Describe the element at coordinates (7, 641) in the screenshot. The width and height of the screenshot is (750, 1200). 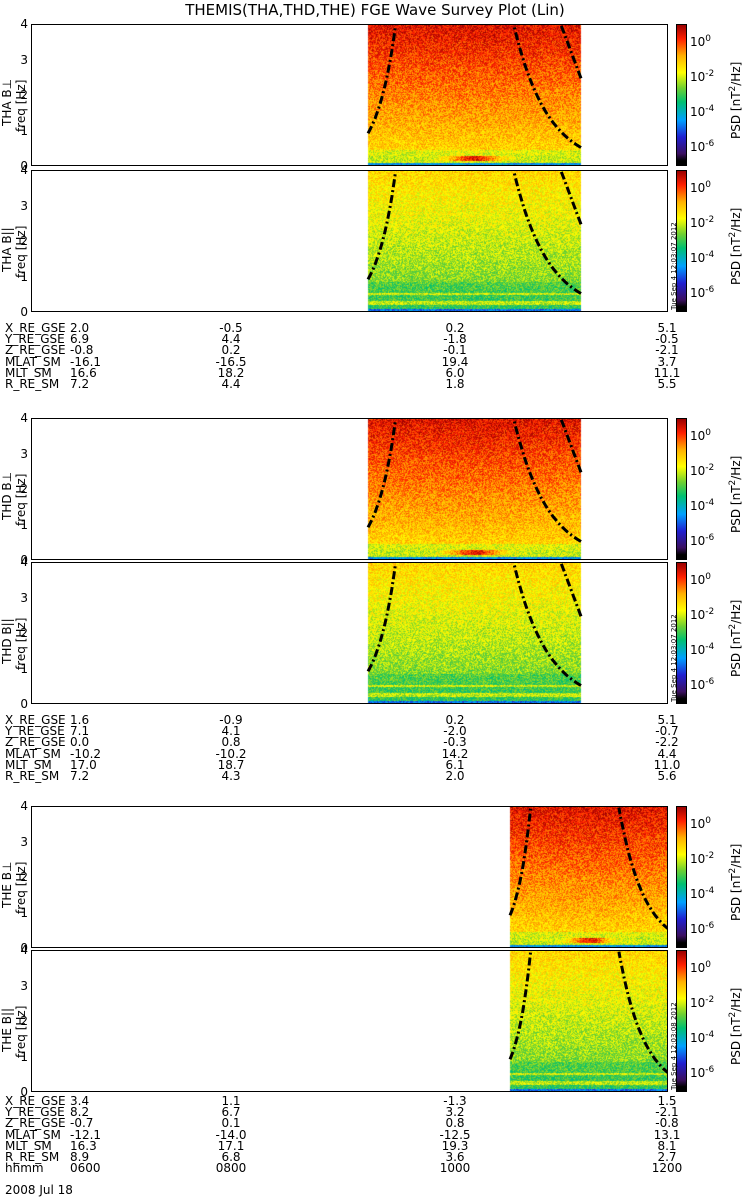
I see `panel-name-label: THD B||` at that location.